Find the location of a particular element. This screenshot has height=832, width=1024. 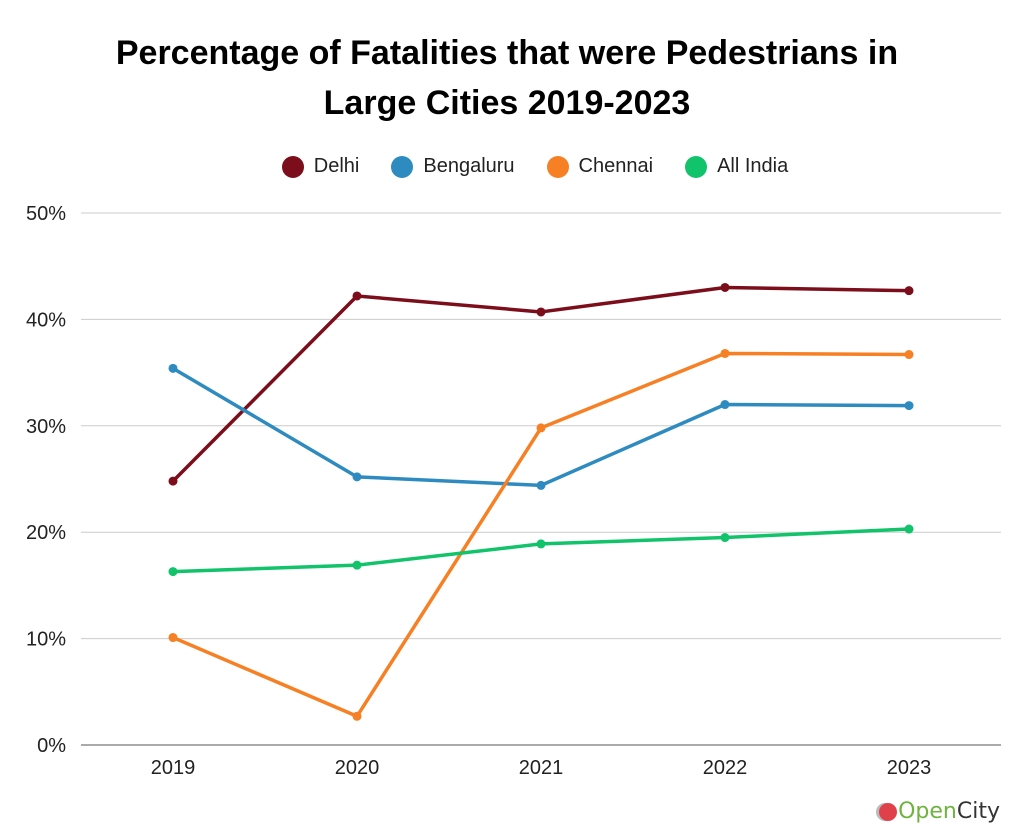

legend-item-all-india: All India is located at coordinates (736, 166).